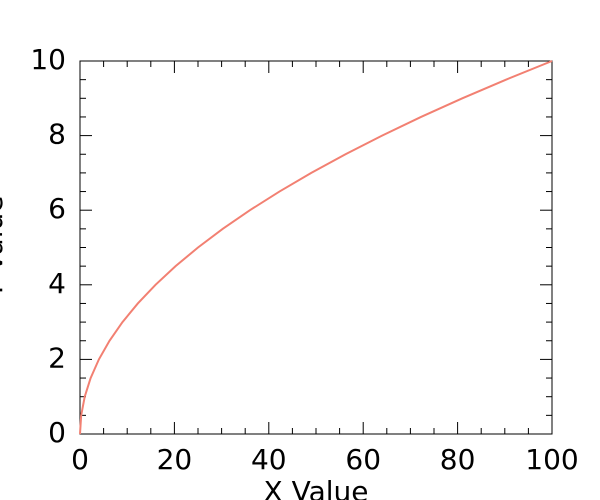 This screenshot has height=500, width=600. What do you see at coordinates (4, 248) in the screenshot?
I see `y-axis-label: Y Value` at bounding box center [4, 248].